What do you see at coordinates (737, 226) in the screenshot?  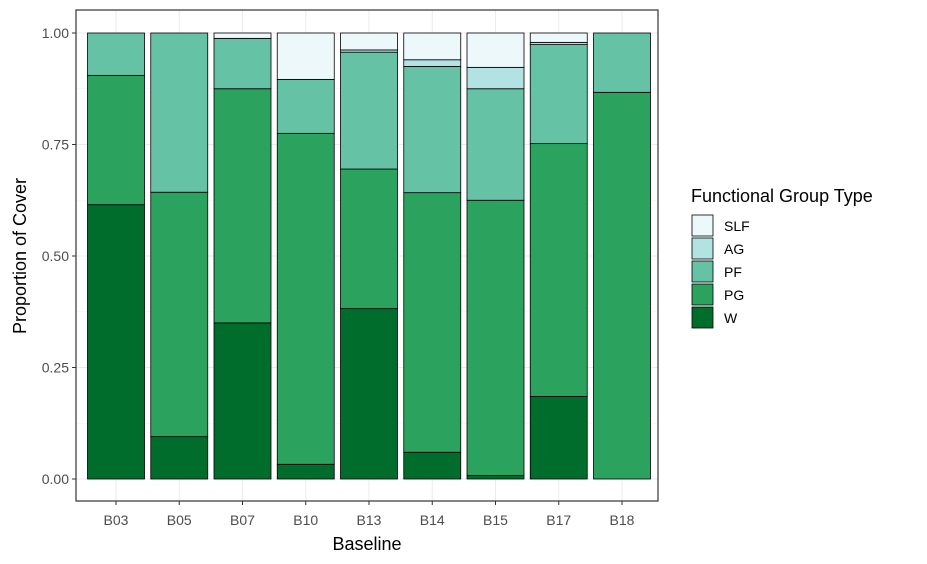 I see `legend-label-slf: SLF` at bounding box center [737, 226].